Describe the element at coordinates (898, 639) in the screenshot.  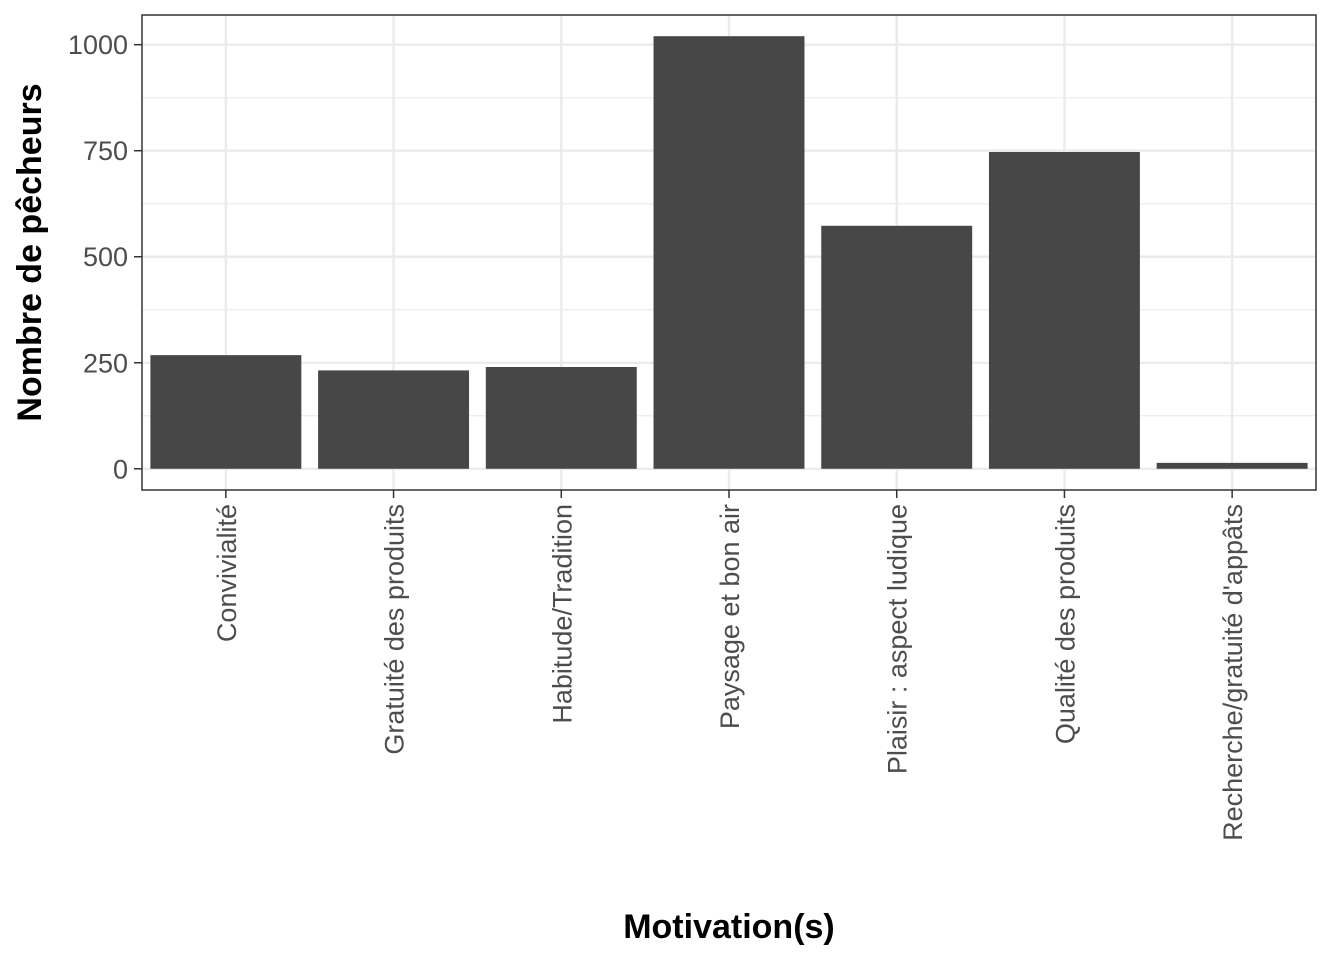
I see `x-tick-label: Plaisir : aspect ludique` at that location.